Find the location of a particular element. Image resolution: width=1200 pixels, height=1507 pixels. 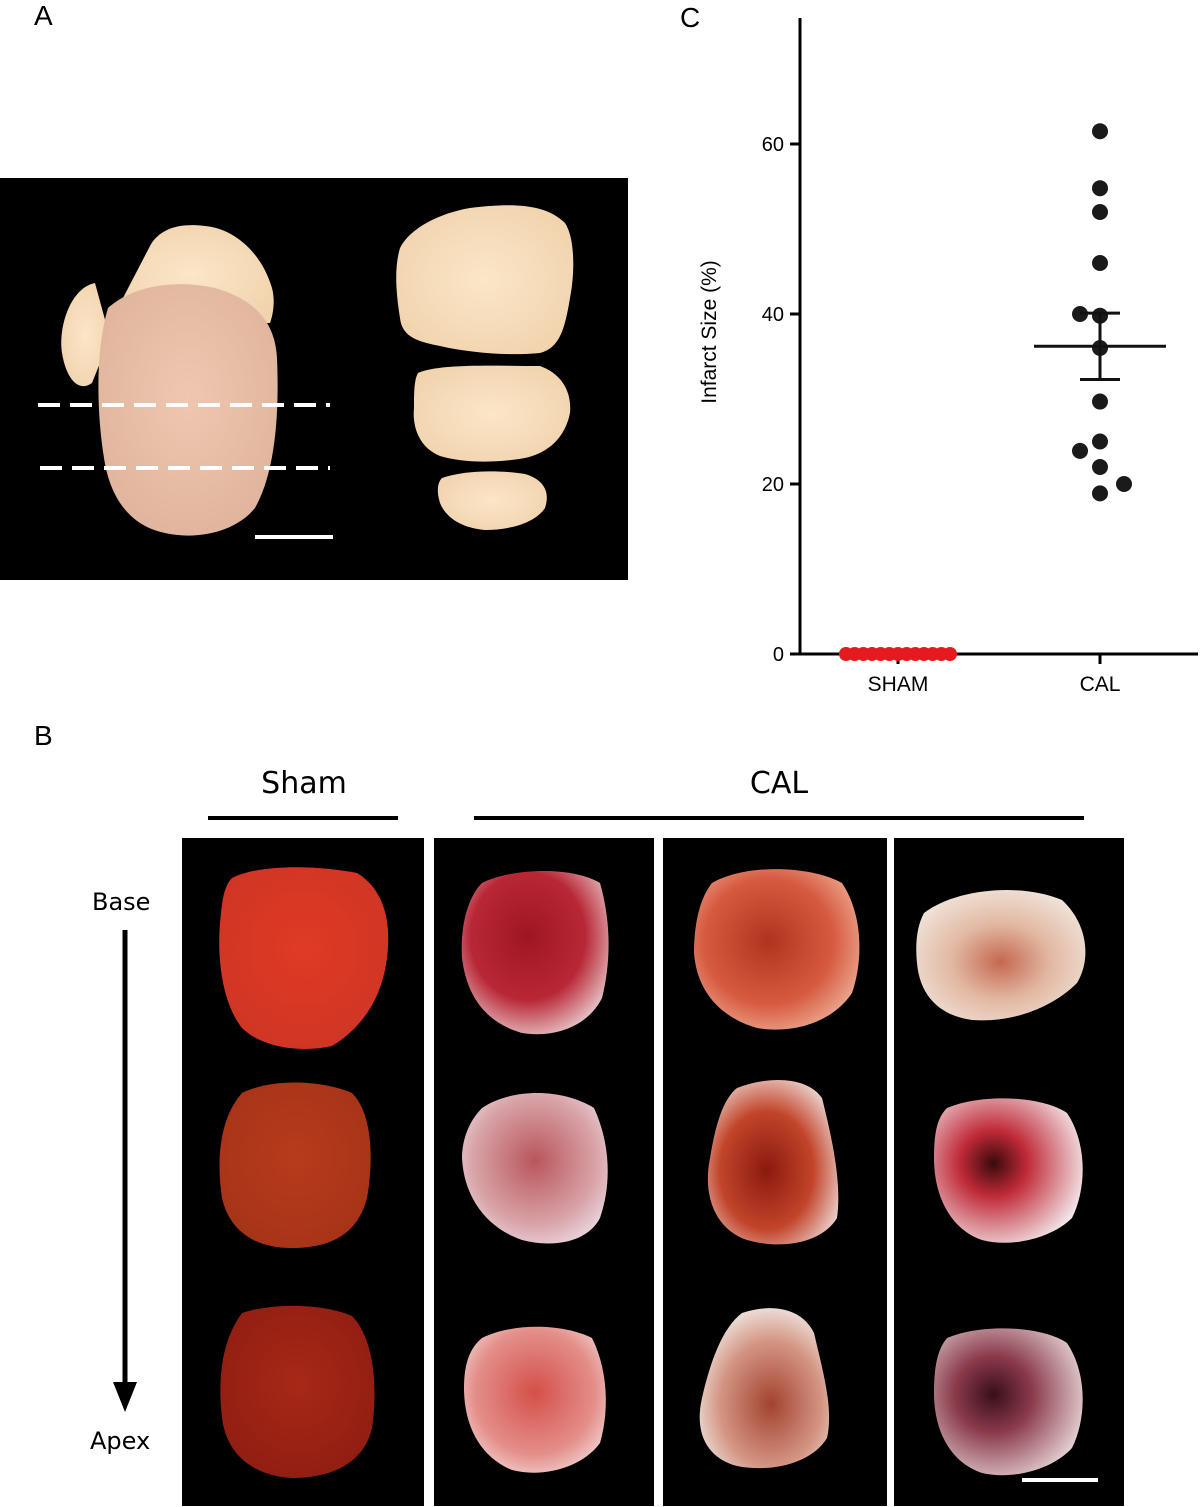

base-to-apex-arrow is located at coordinates (125, 1171).